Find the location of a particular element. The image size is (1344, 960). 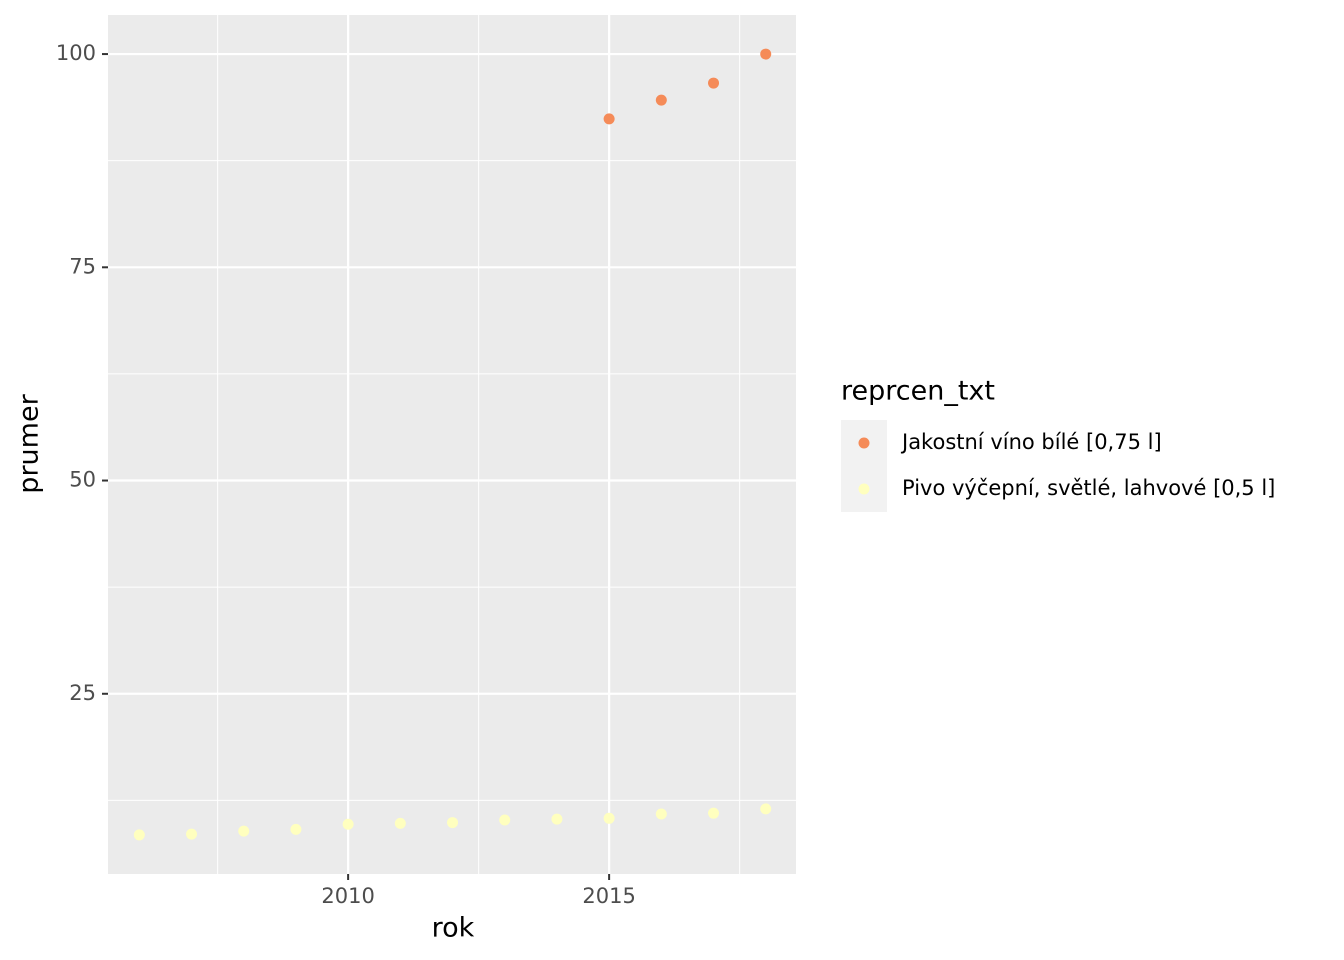

x-tick-label: 2010 is located at coordinates (347, 896).